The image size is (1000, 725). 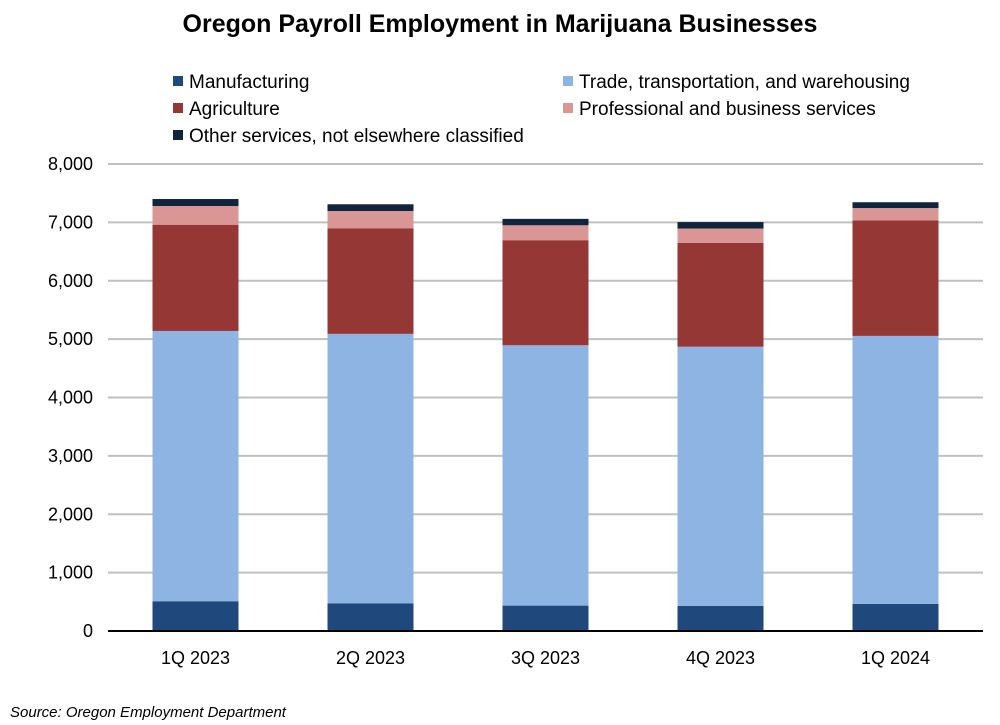 I want to click on y-tick-label: 0, so click(x=88, y=631).